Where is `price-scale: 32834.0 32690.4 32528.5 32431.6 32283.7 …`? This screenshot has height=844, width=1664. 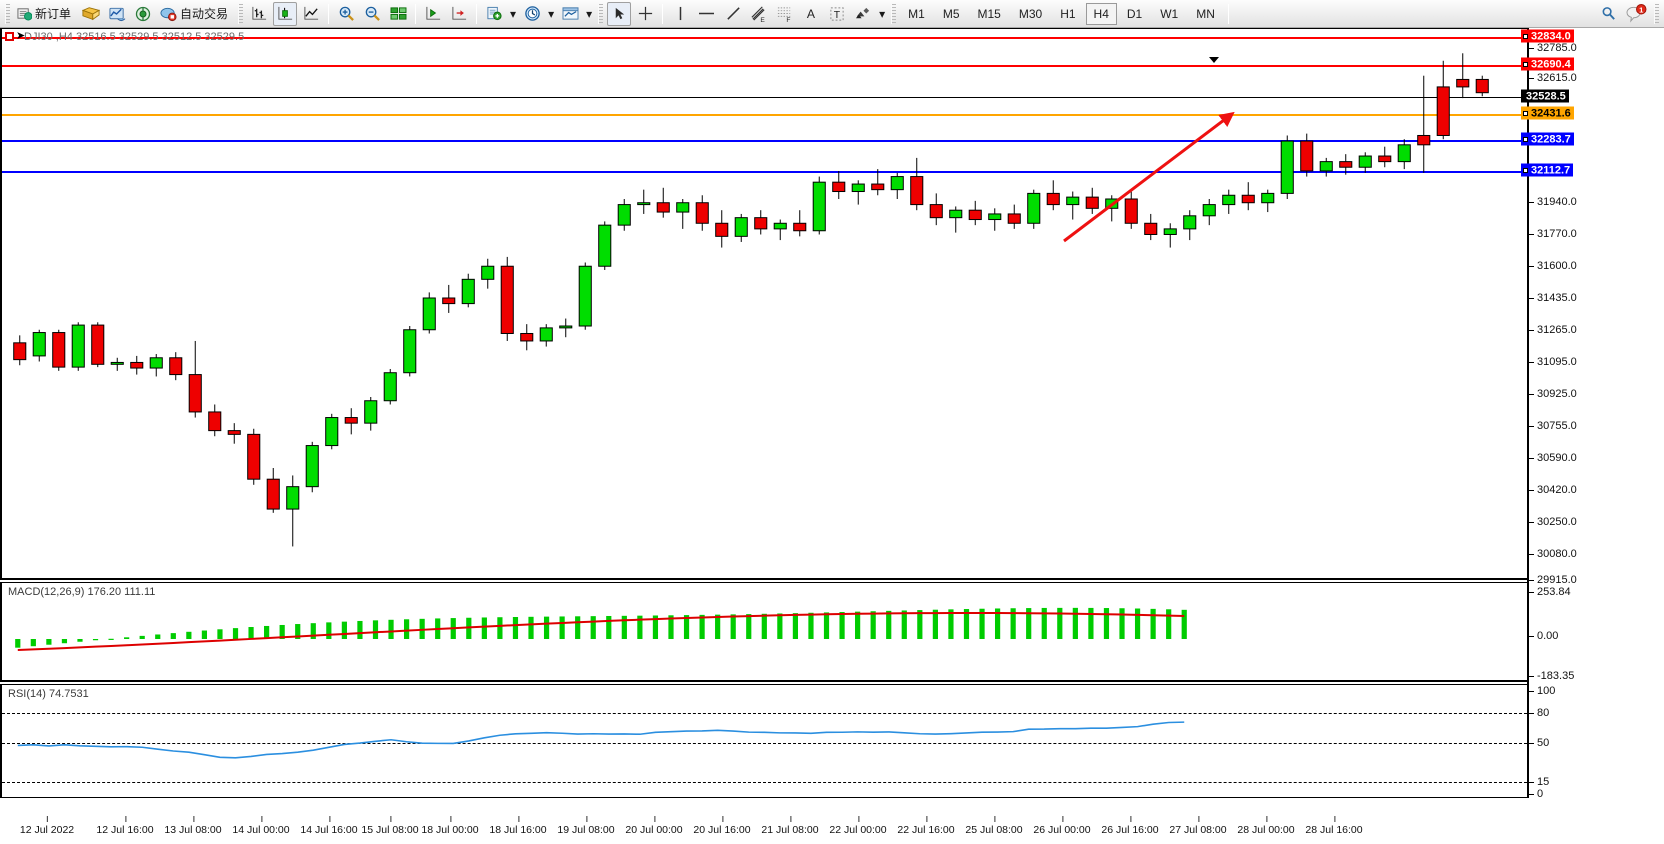
price-scale: 32834.0 32690.4 32528.5 32431.6 32283.7 … is located at coordinates (1592, 414).